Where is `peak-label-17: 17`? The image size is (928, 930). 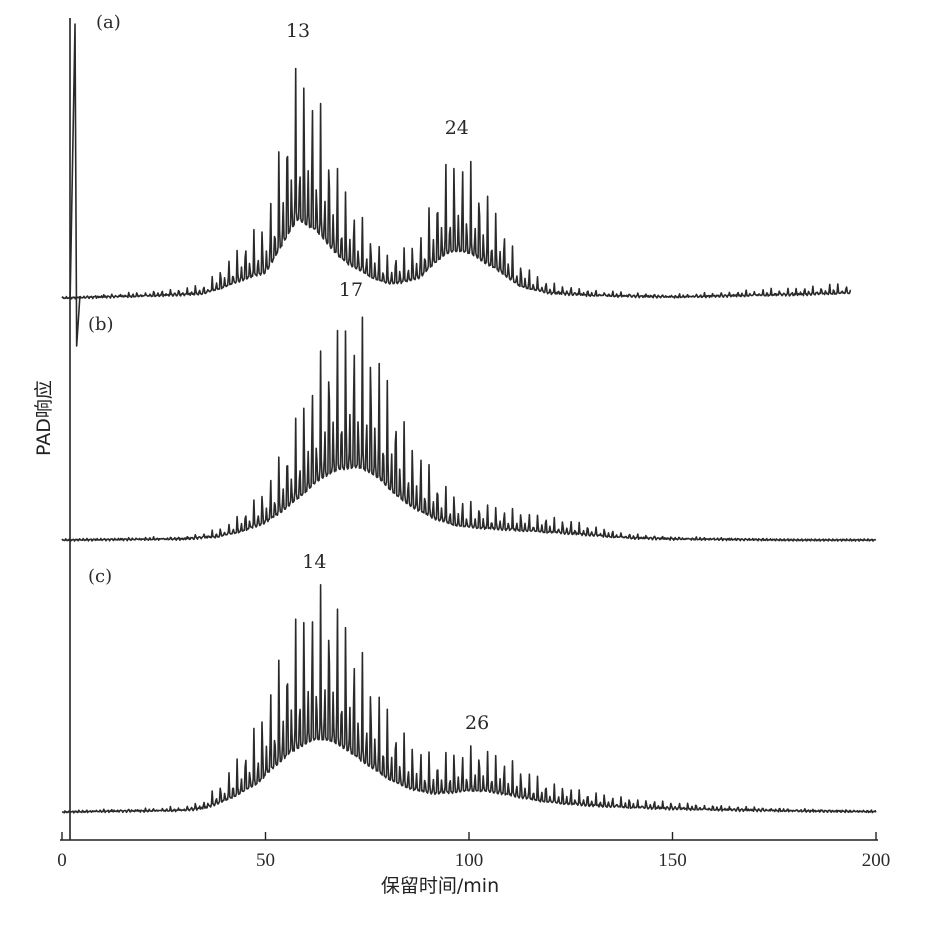
peak-label-17: 17 is located at coordinates (351, 290).